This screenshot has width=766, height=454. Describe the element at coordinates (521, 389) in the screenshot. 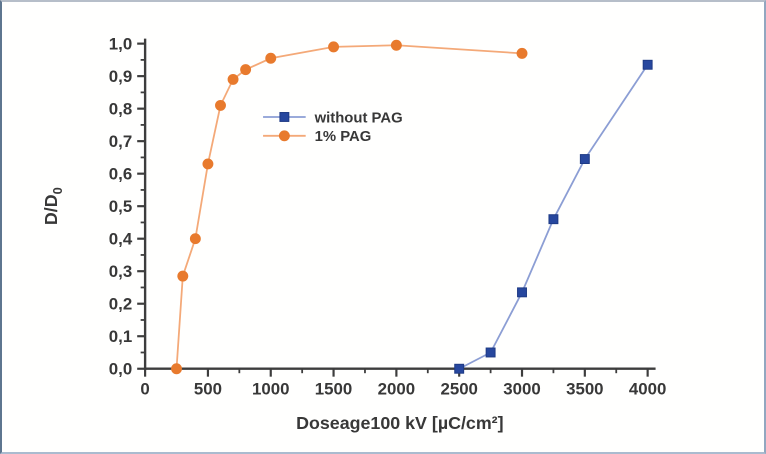

I see `x-tick-label: 3000` at that location.